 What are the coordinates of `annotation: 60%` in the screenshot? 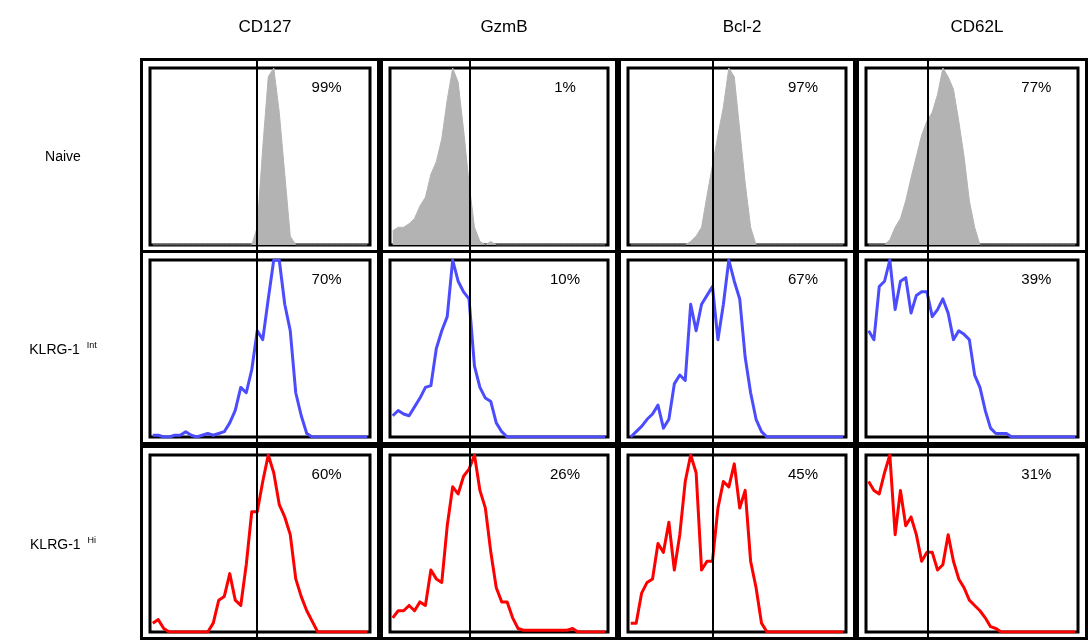 It's located at (326, 473).